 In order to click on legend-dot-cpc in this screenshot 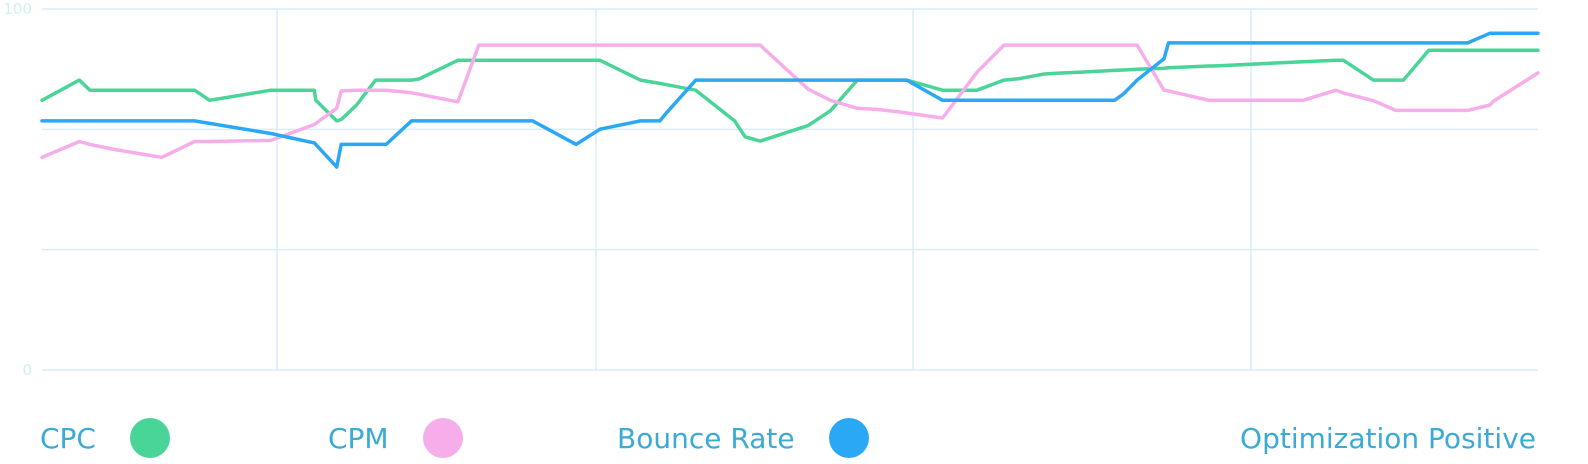, I will do `click(150, 438)`.